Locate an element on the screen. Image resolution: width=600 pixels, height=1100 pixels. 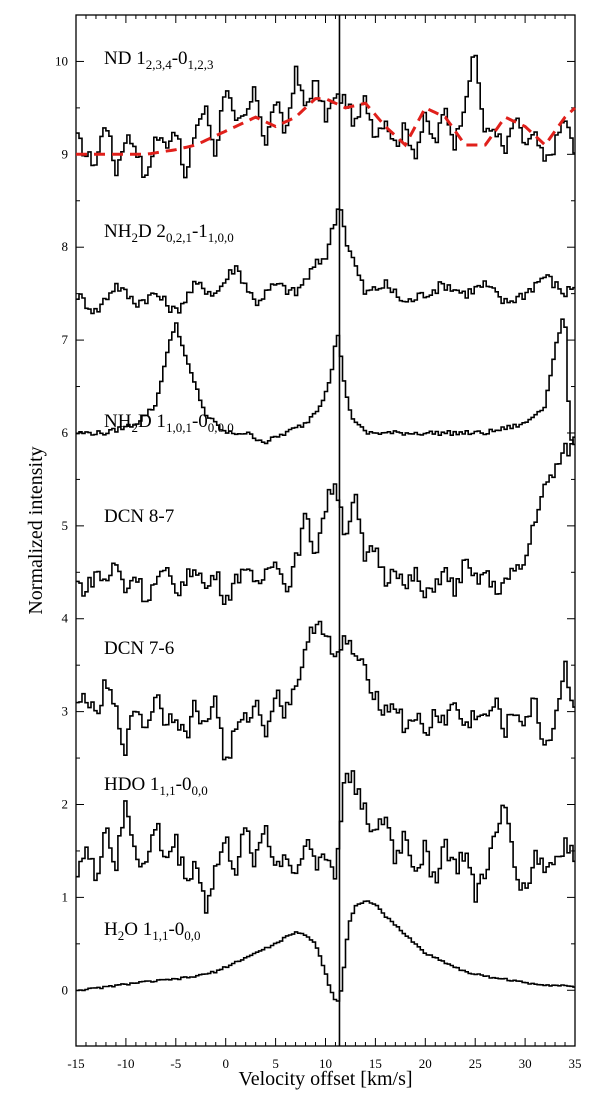
y-tick-label: 3 is located at coordinates (65, 711).